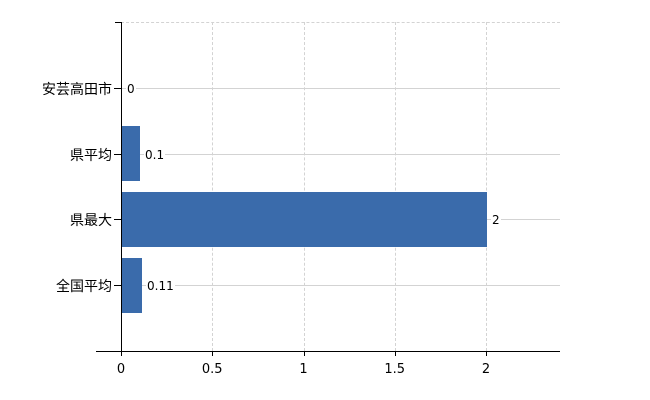 Image resolution: width=650 pixels, height=400 pixels. I want to click on category-label: 県最大, so click(91, 221).